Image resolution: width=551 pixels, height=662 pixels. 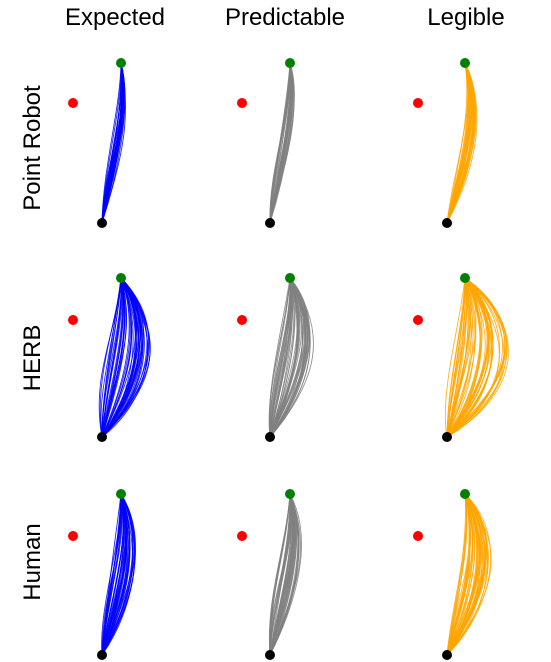 I want to click on column-title-predictable: Predictable, so click(x=285, y=17).